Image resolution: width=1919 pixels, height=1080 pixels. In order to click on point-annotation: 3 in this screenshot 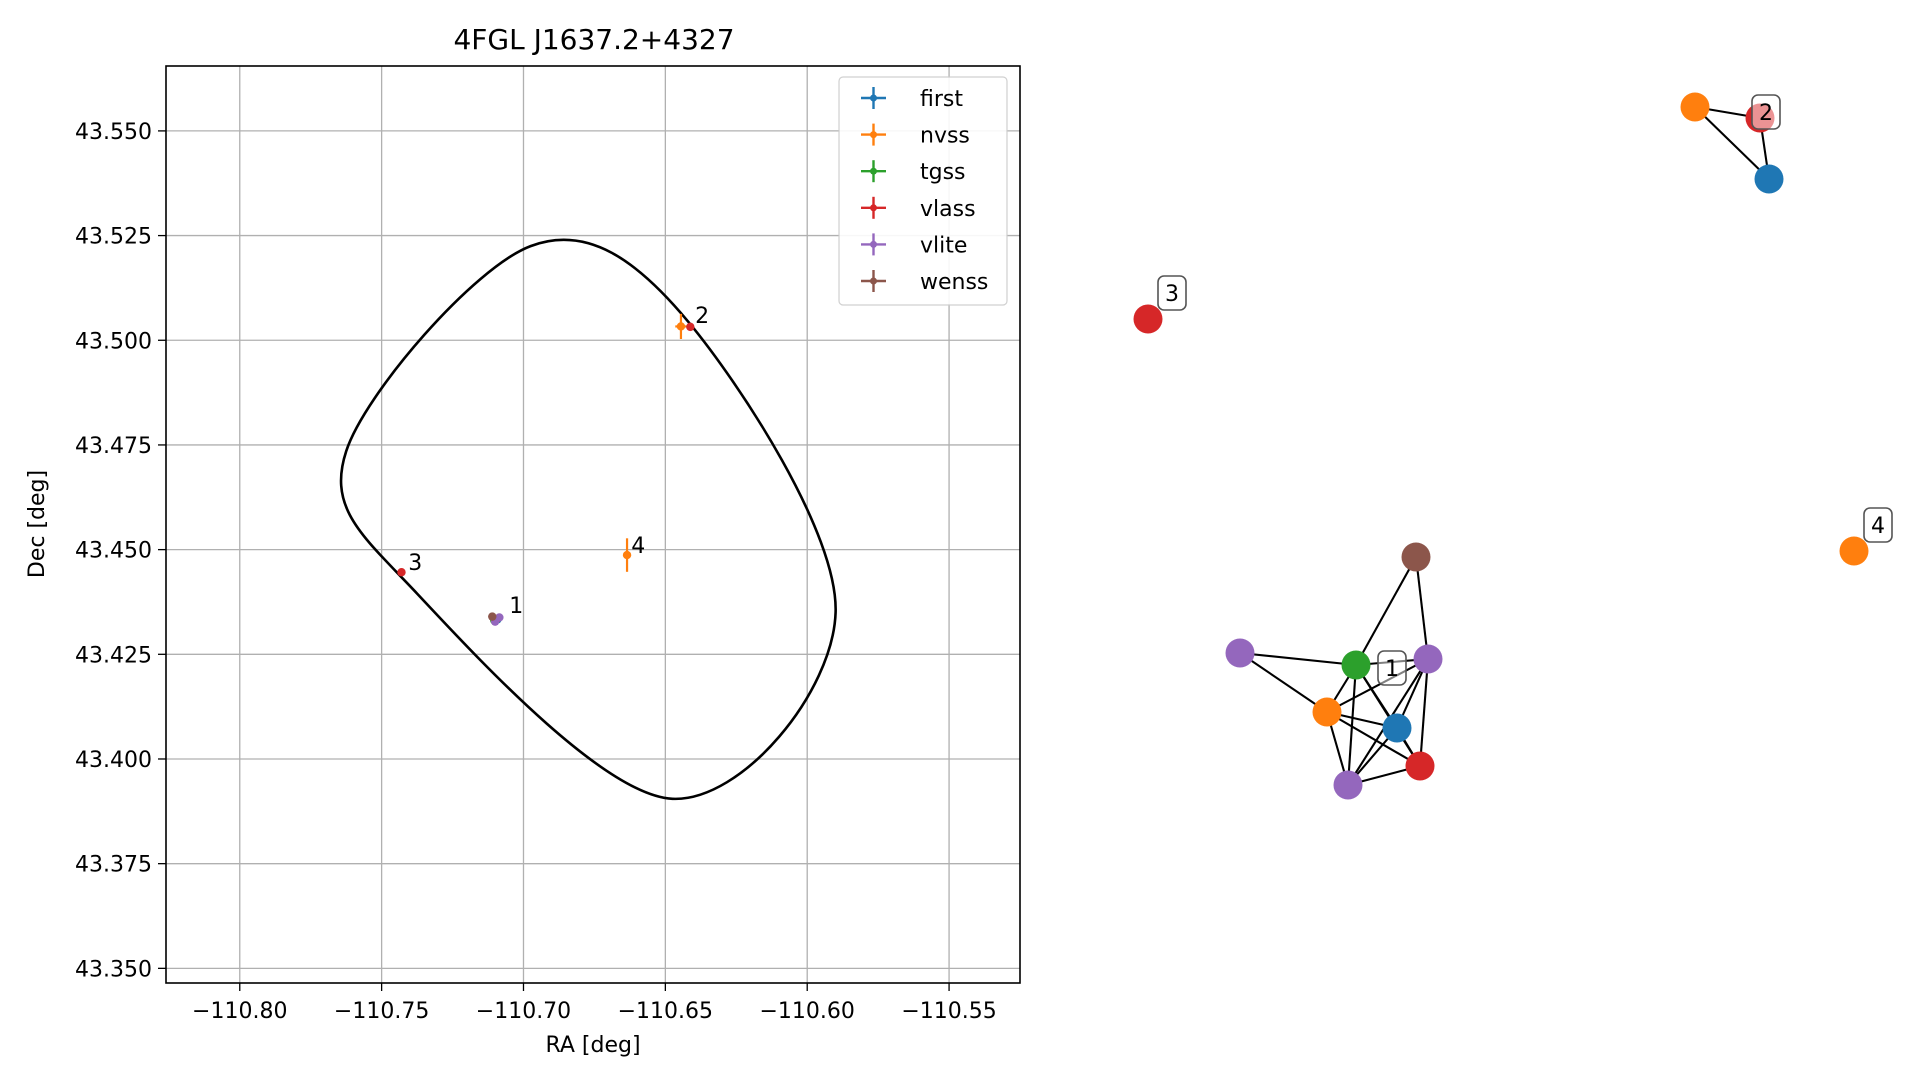, I will do `click(415, 563)`.